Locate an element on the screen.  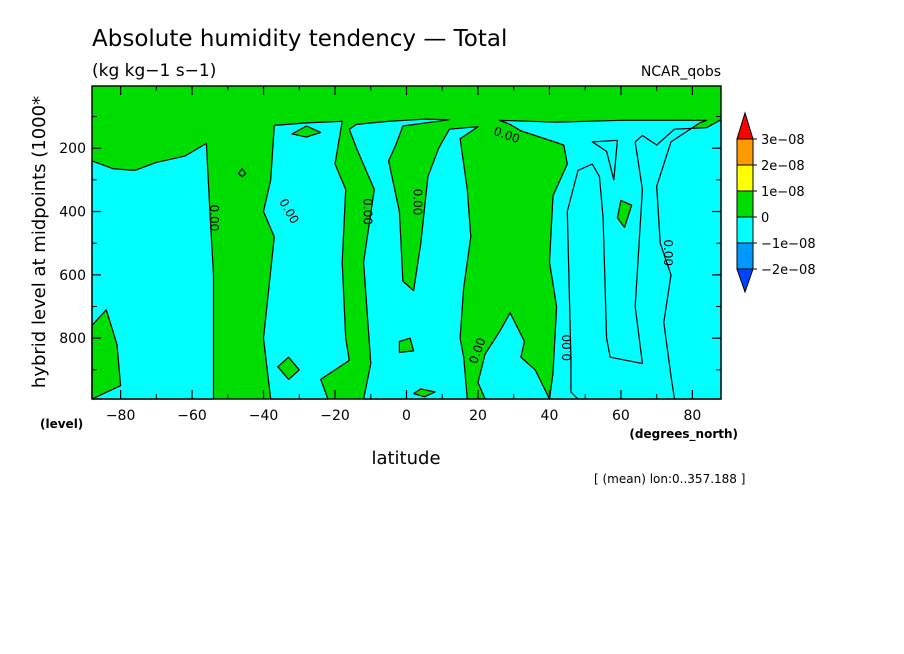
x-tick-label-7: 60 is located at coordinates (621, 416).